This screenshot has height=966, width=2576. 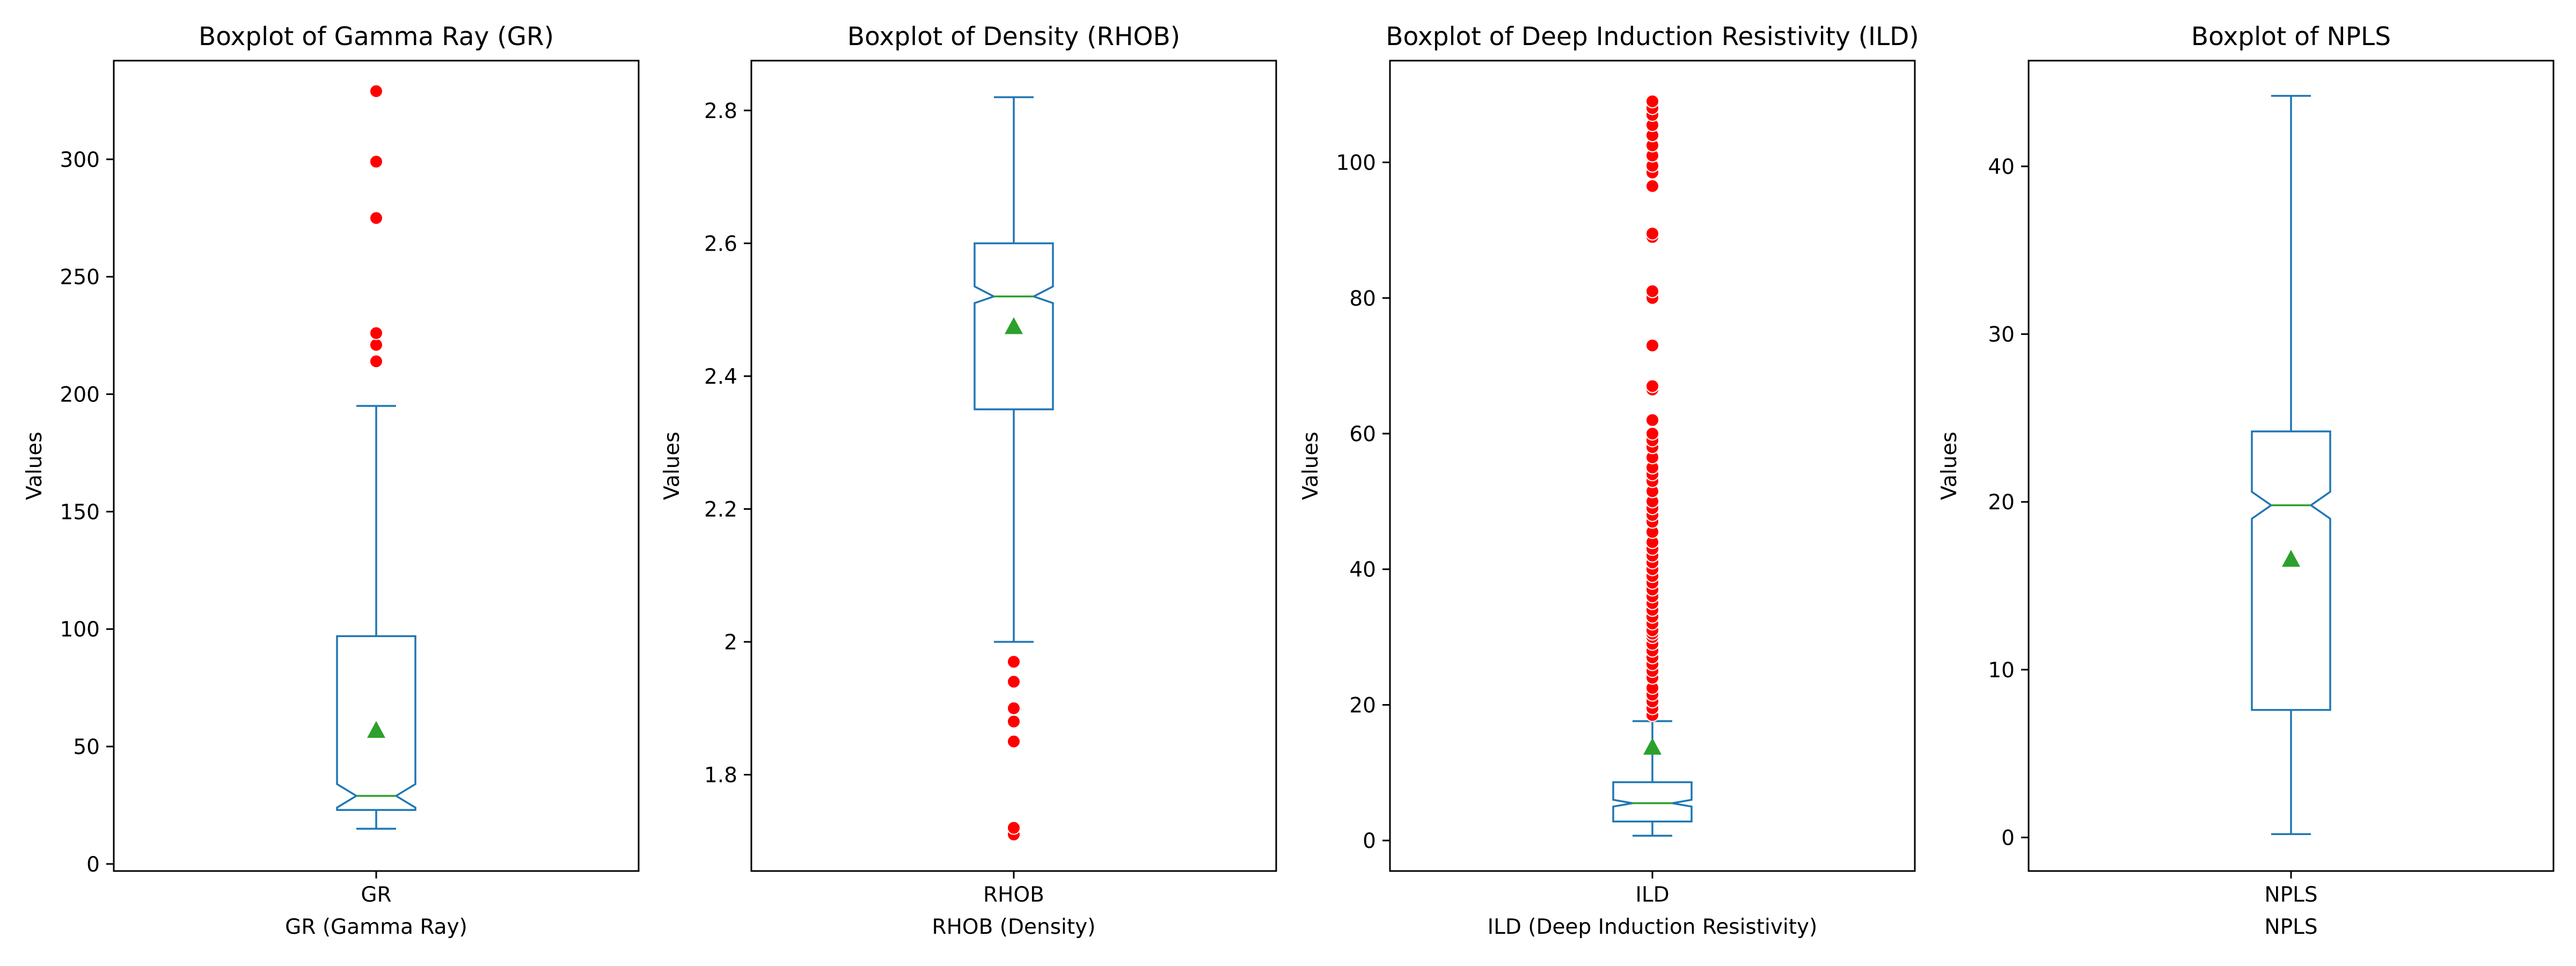 I want to click on x-axis-label: GR (Gamma Ray), so click(x=376, y=927).